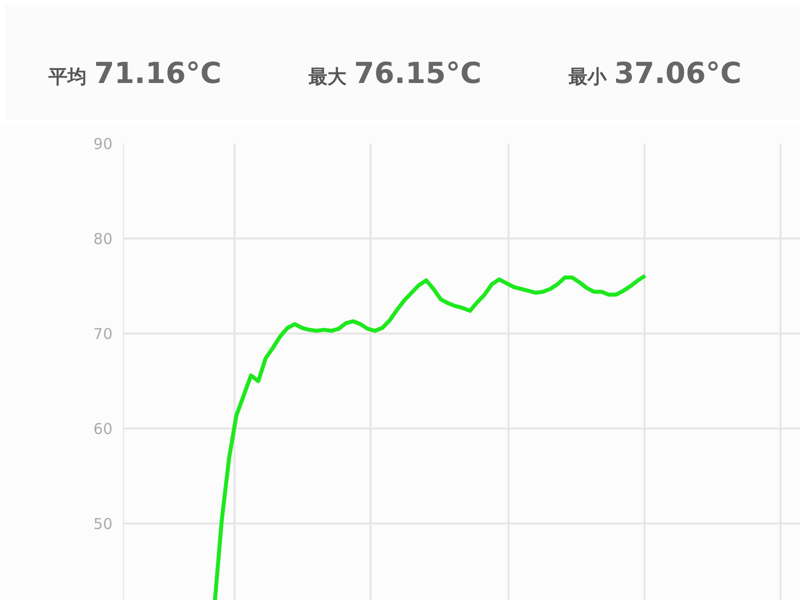  What do you see at coordinates (395, 73) in the screenshot?
I see `text: 最大 76.15°C` at bounding box center [395, 73].